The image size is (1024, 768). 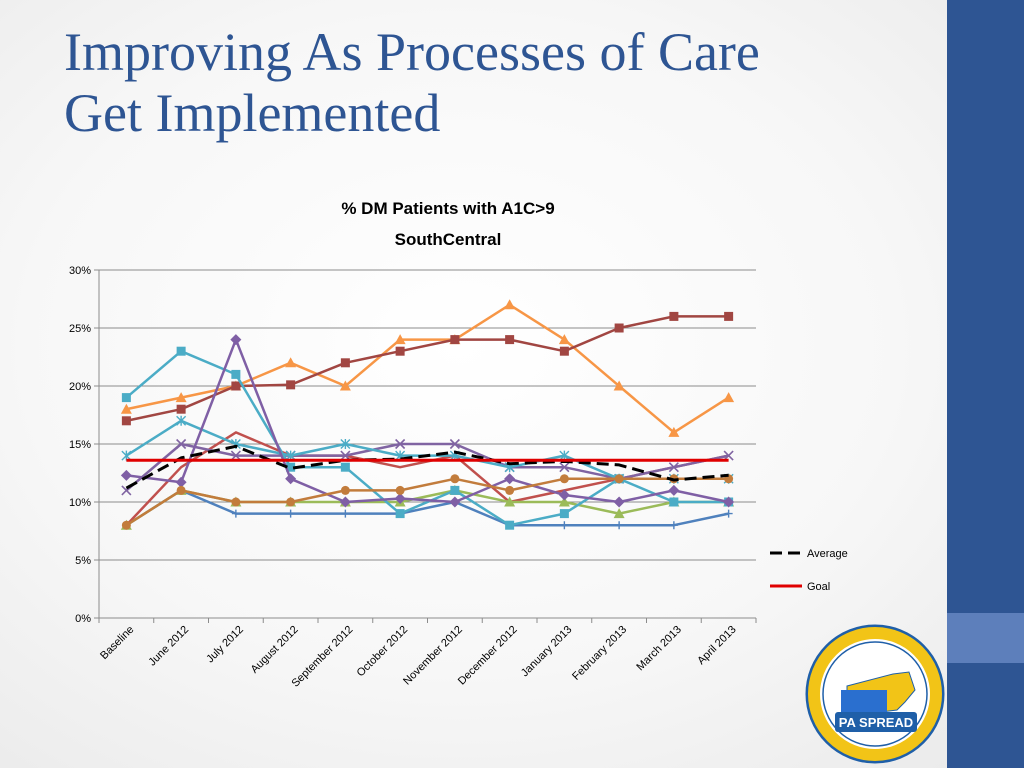 What do you see at coordinates (659, 649) in the screenshot?
I see `x-tick-label: March 2013` at bounding box center [659, 649].